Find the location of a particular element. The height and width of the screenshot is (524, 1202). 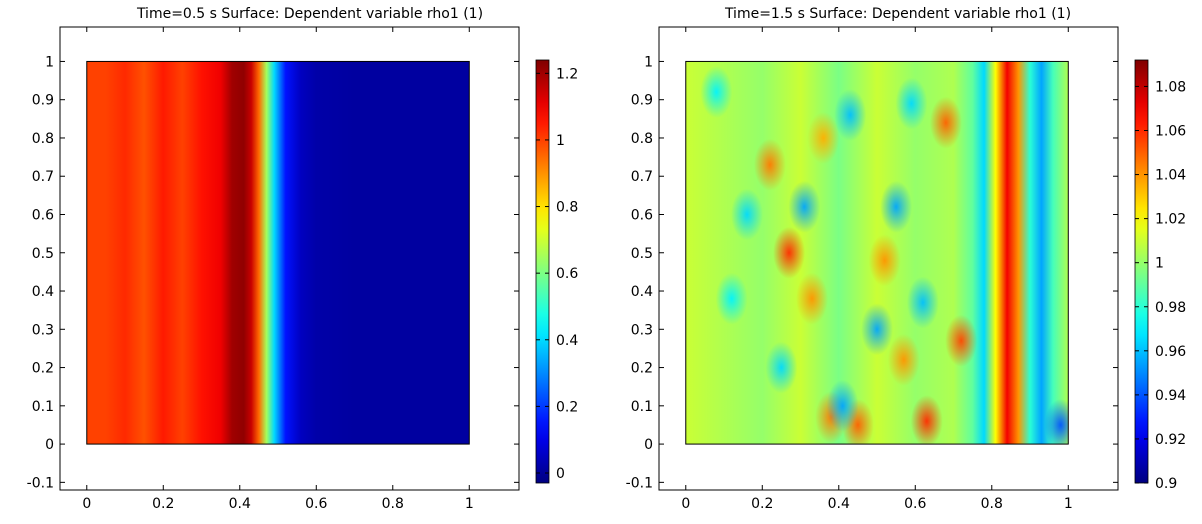

colorbar-tick-label: 1.04 is located at coordinates (1170, 176).